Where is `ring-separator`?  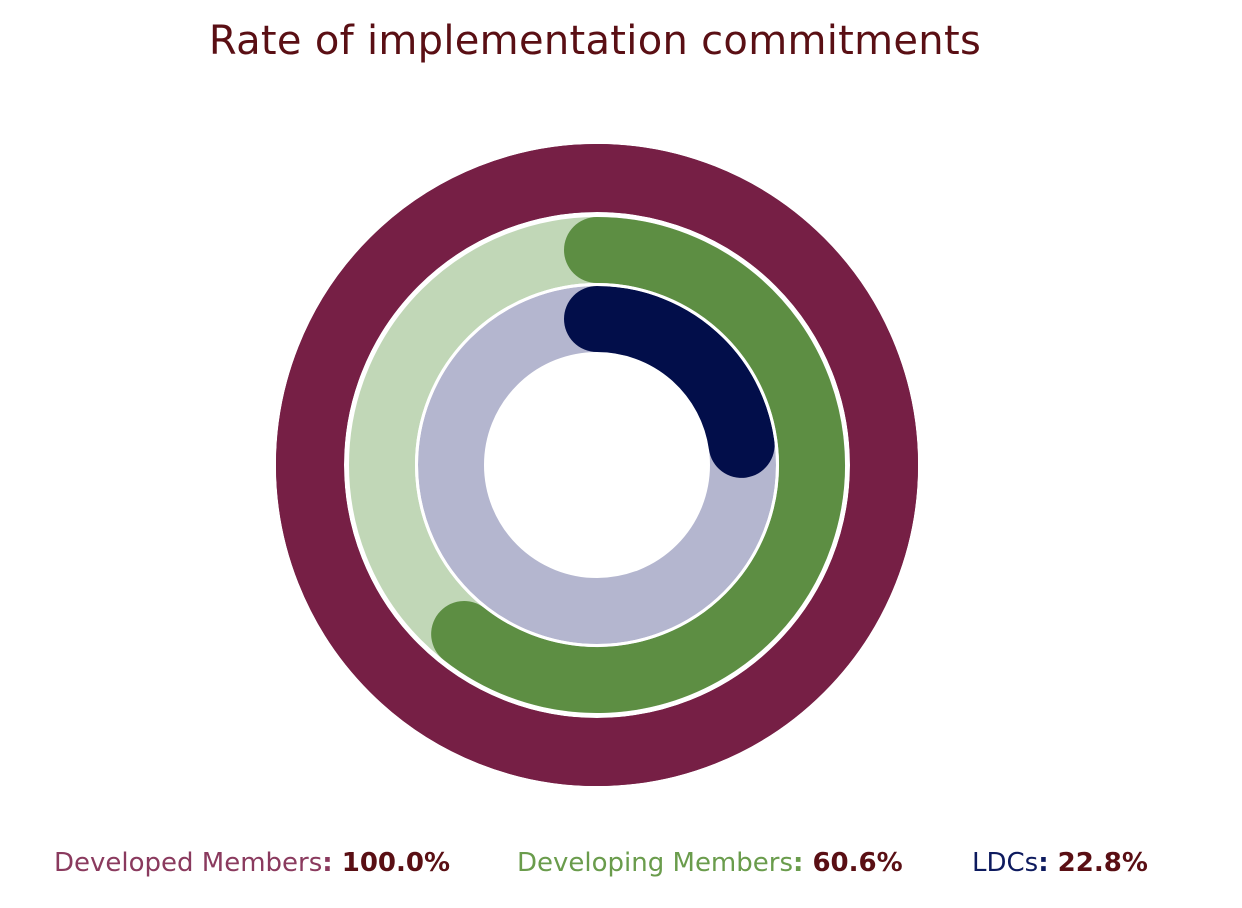 ring-separator is located at coordinates (597, 465).